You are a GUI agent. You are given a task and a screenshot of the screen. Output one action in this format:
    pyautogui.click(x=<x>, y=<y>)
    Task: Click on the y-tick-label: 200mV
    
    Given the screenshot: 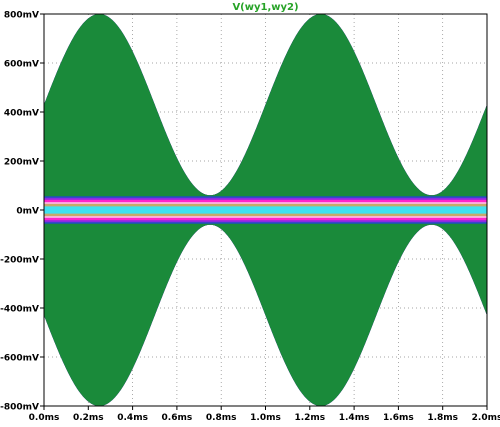 What is the action you would take?
    pyautogui.click(x=21, y=163)
    